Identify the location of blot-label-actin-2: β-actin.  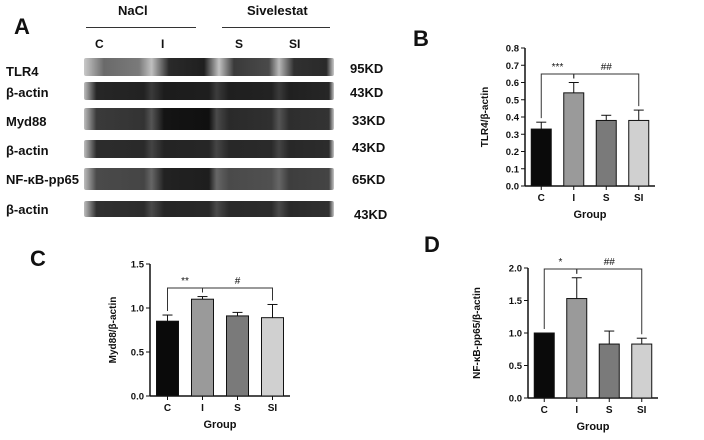
(27, 150).